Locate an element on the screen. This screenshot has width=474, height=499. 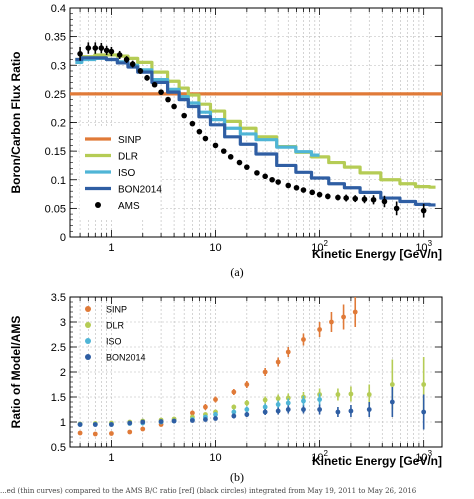
panel-b-x-tick-label: 1 is located at coordinates (111, 458).